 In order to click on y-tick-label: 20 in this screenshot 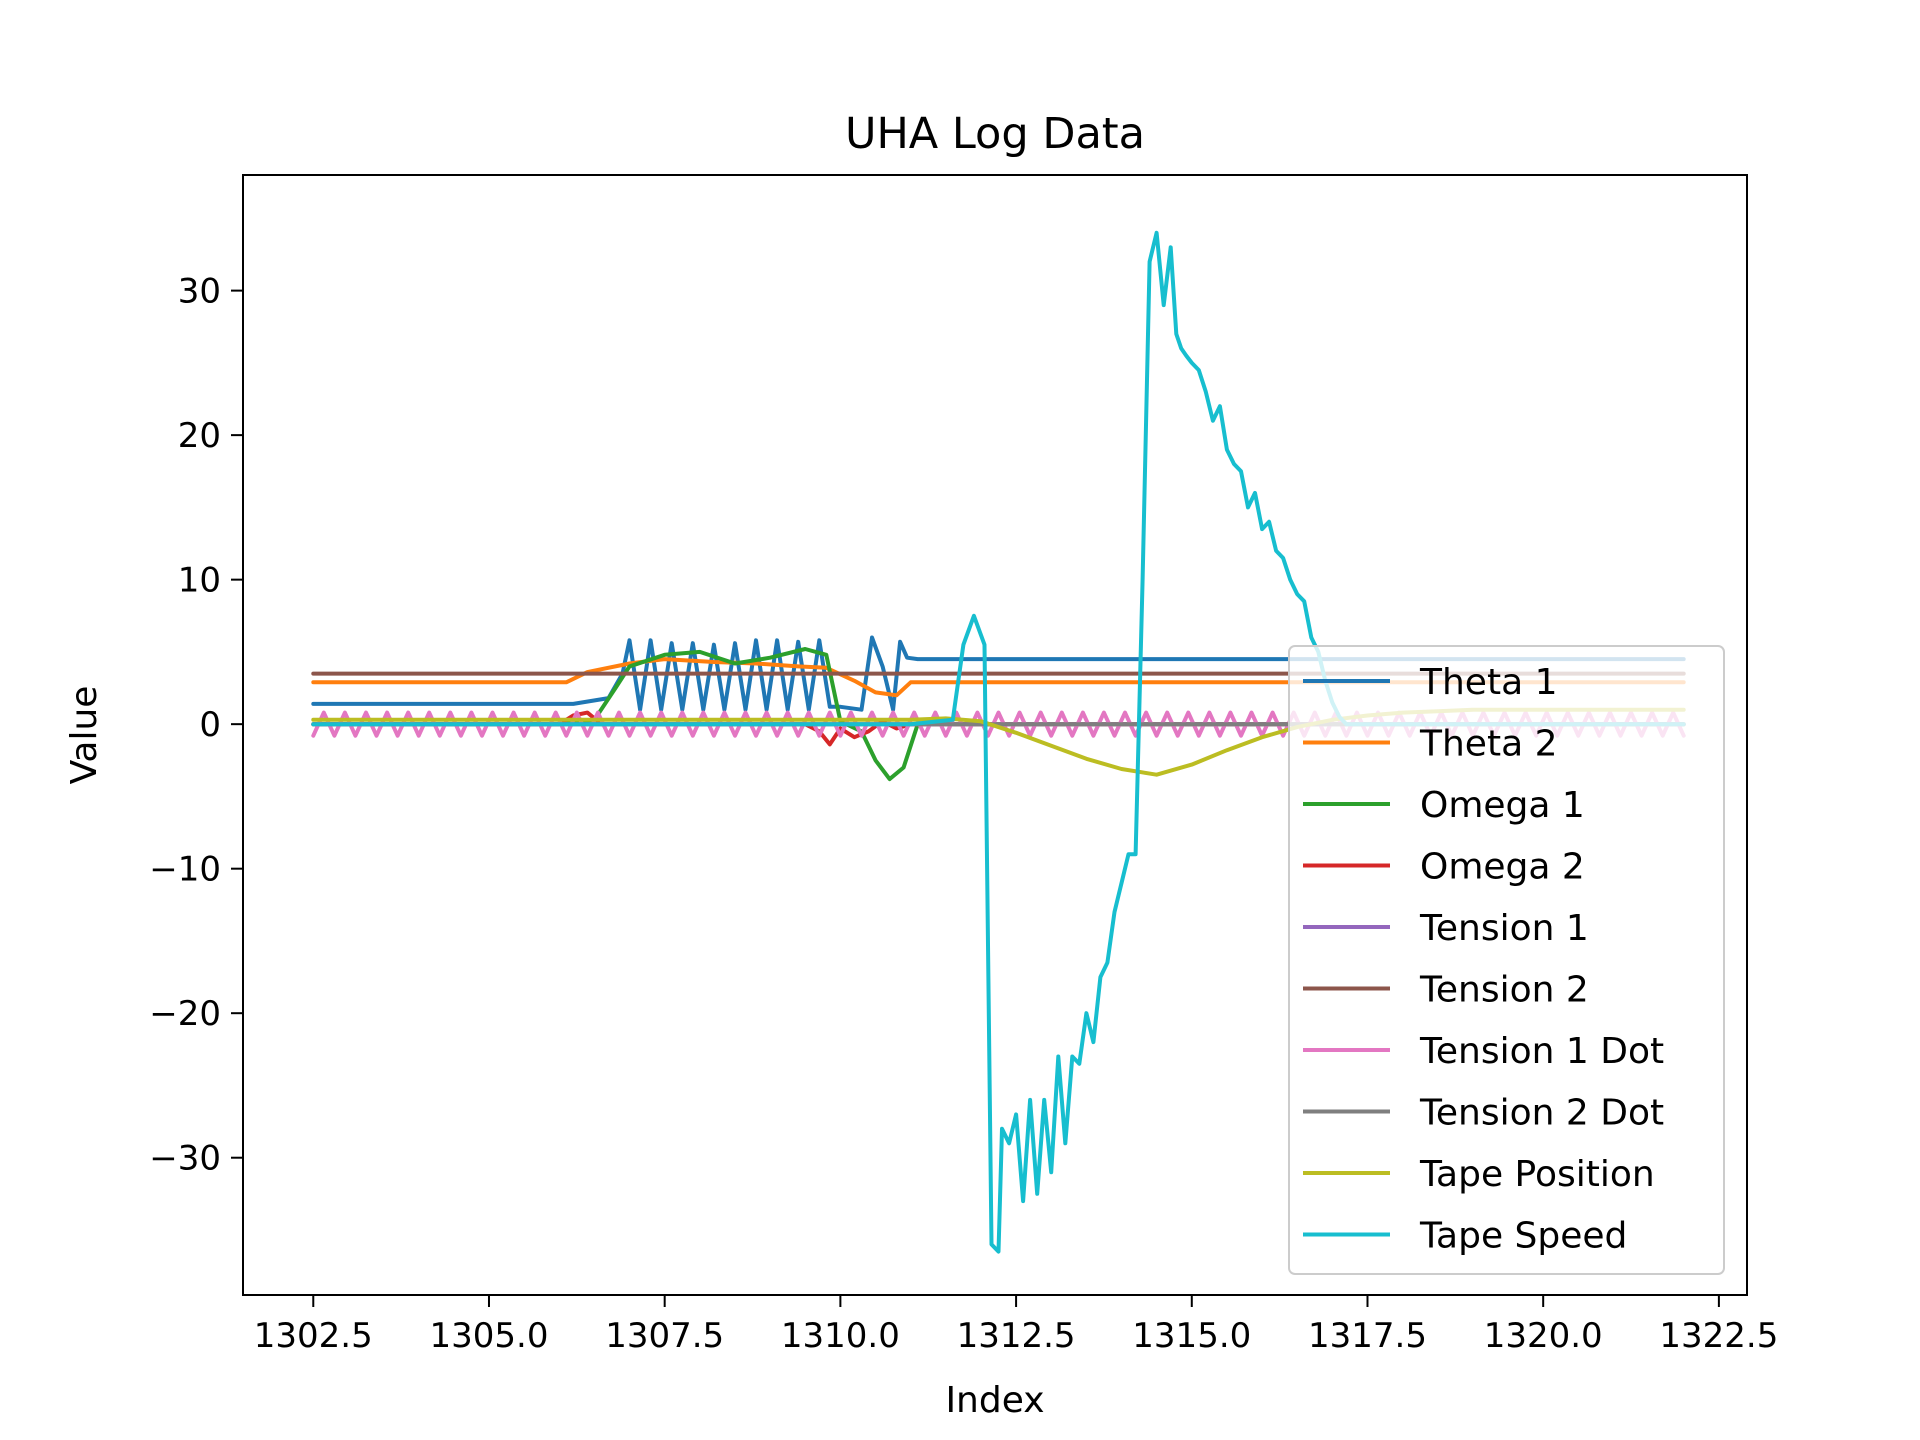, I will do `click(199, 436)`.